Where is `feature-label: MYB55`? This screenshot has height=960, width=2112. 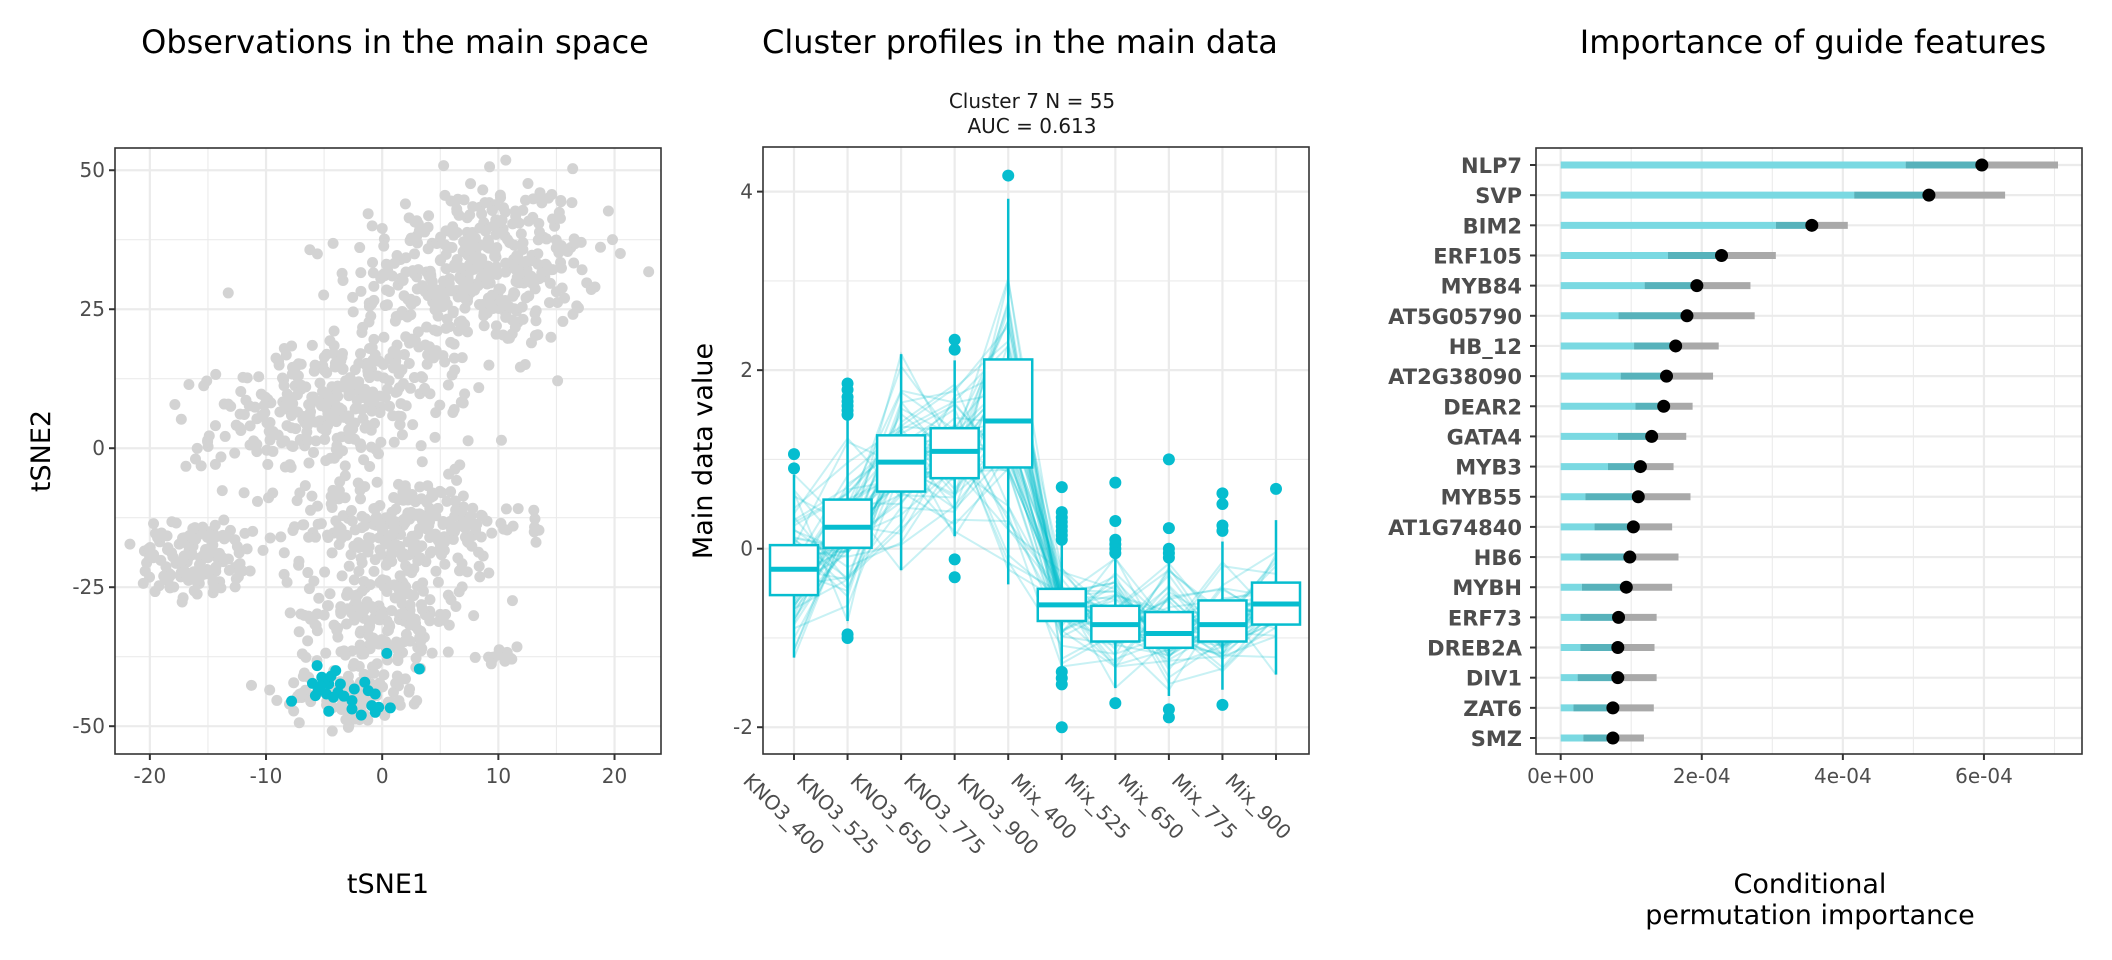
feature-label: MYB55 is located at coordinates (1481, 498).